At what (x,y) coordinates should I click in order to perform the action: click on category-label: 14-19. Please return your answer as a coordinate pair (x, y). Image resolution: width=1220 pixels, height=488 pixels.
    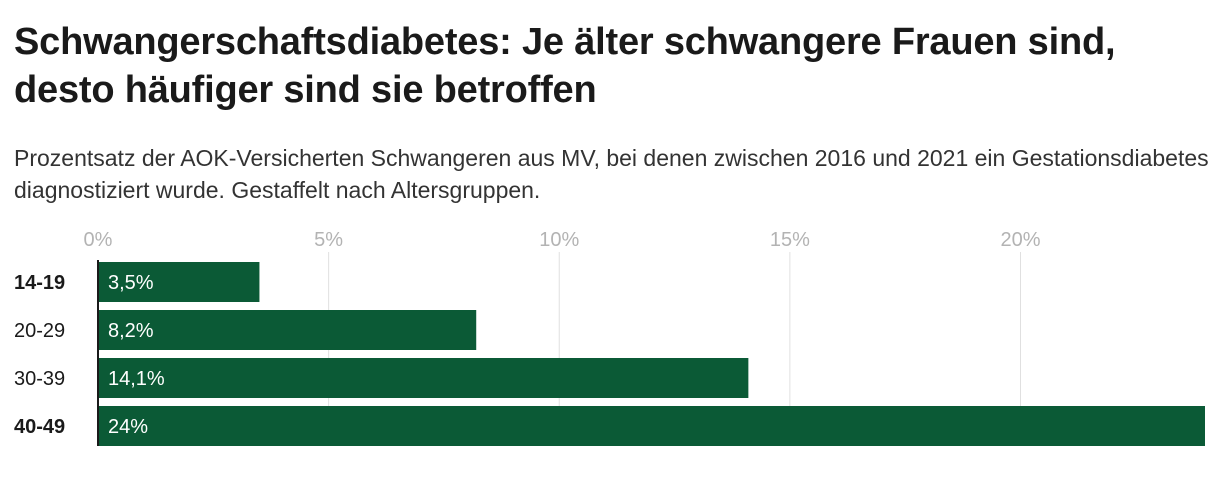
    Looking at the image, I should click on (39, 283).